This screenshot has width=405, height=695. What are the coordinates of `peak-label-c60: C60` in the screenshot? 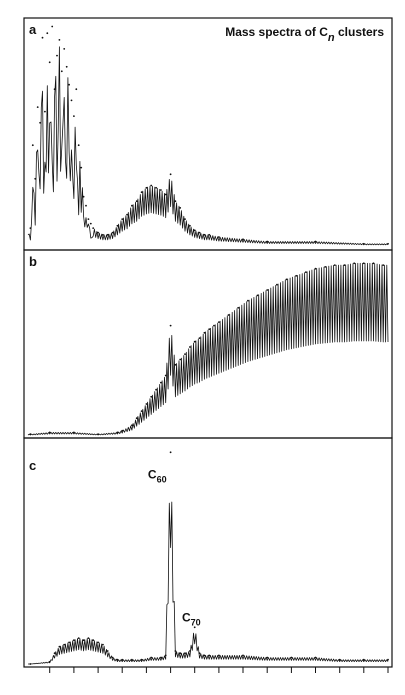 It's located at (157, 475).